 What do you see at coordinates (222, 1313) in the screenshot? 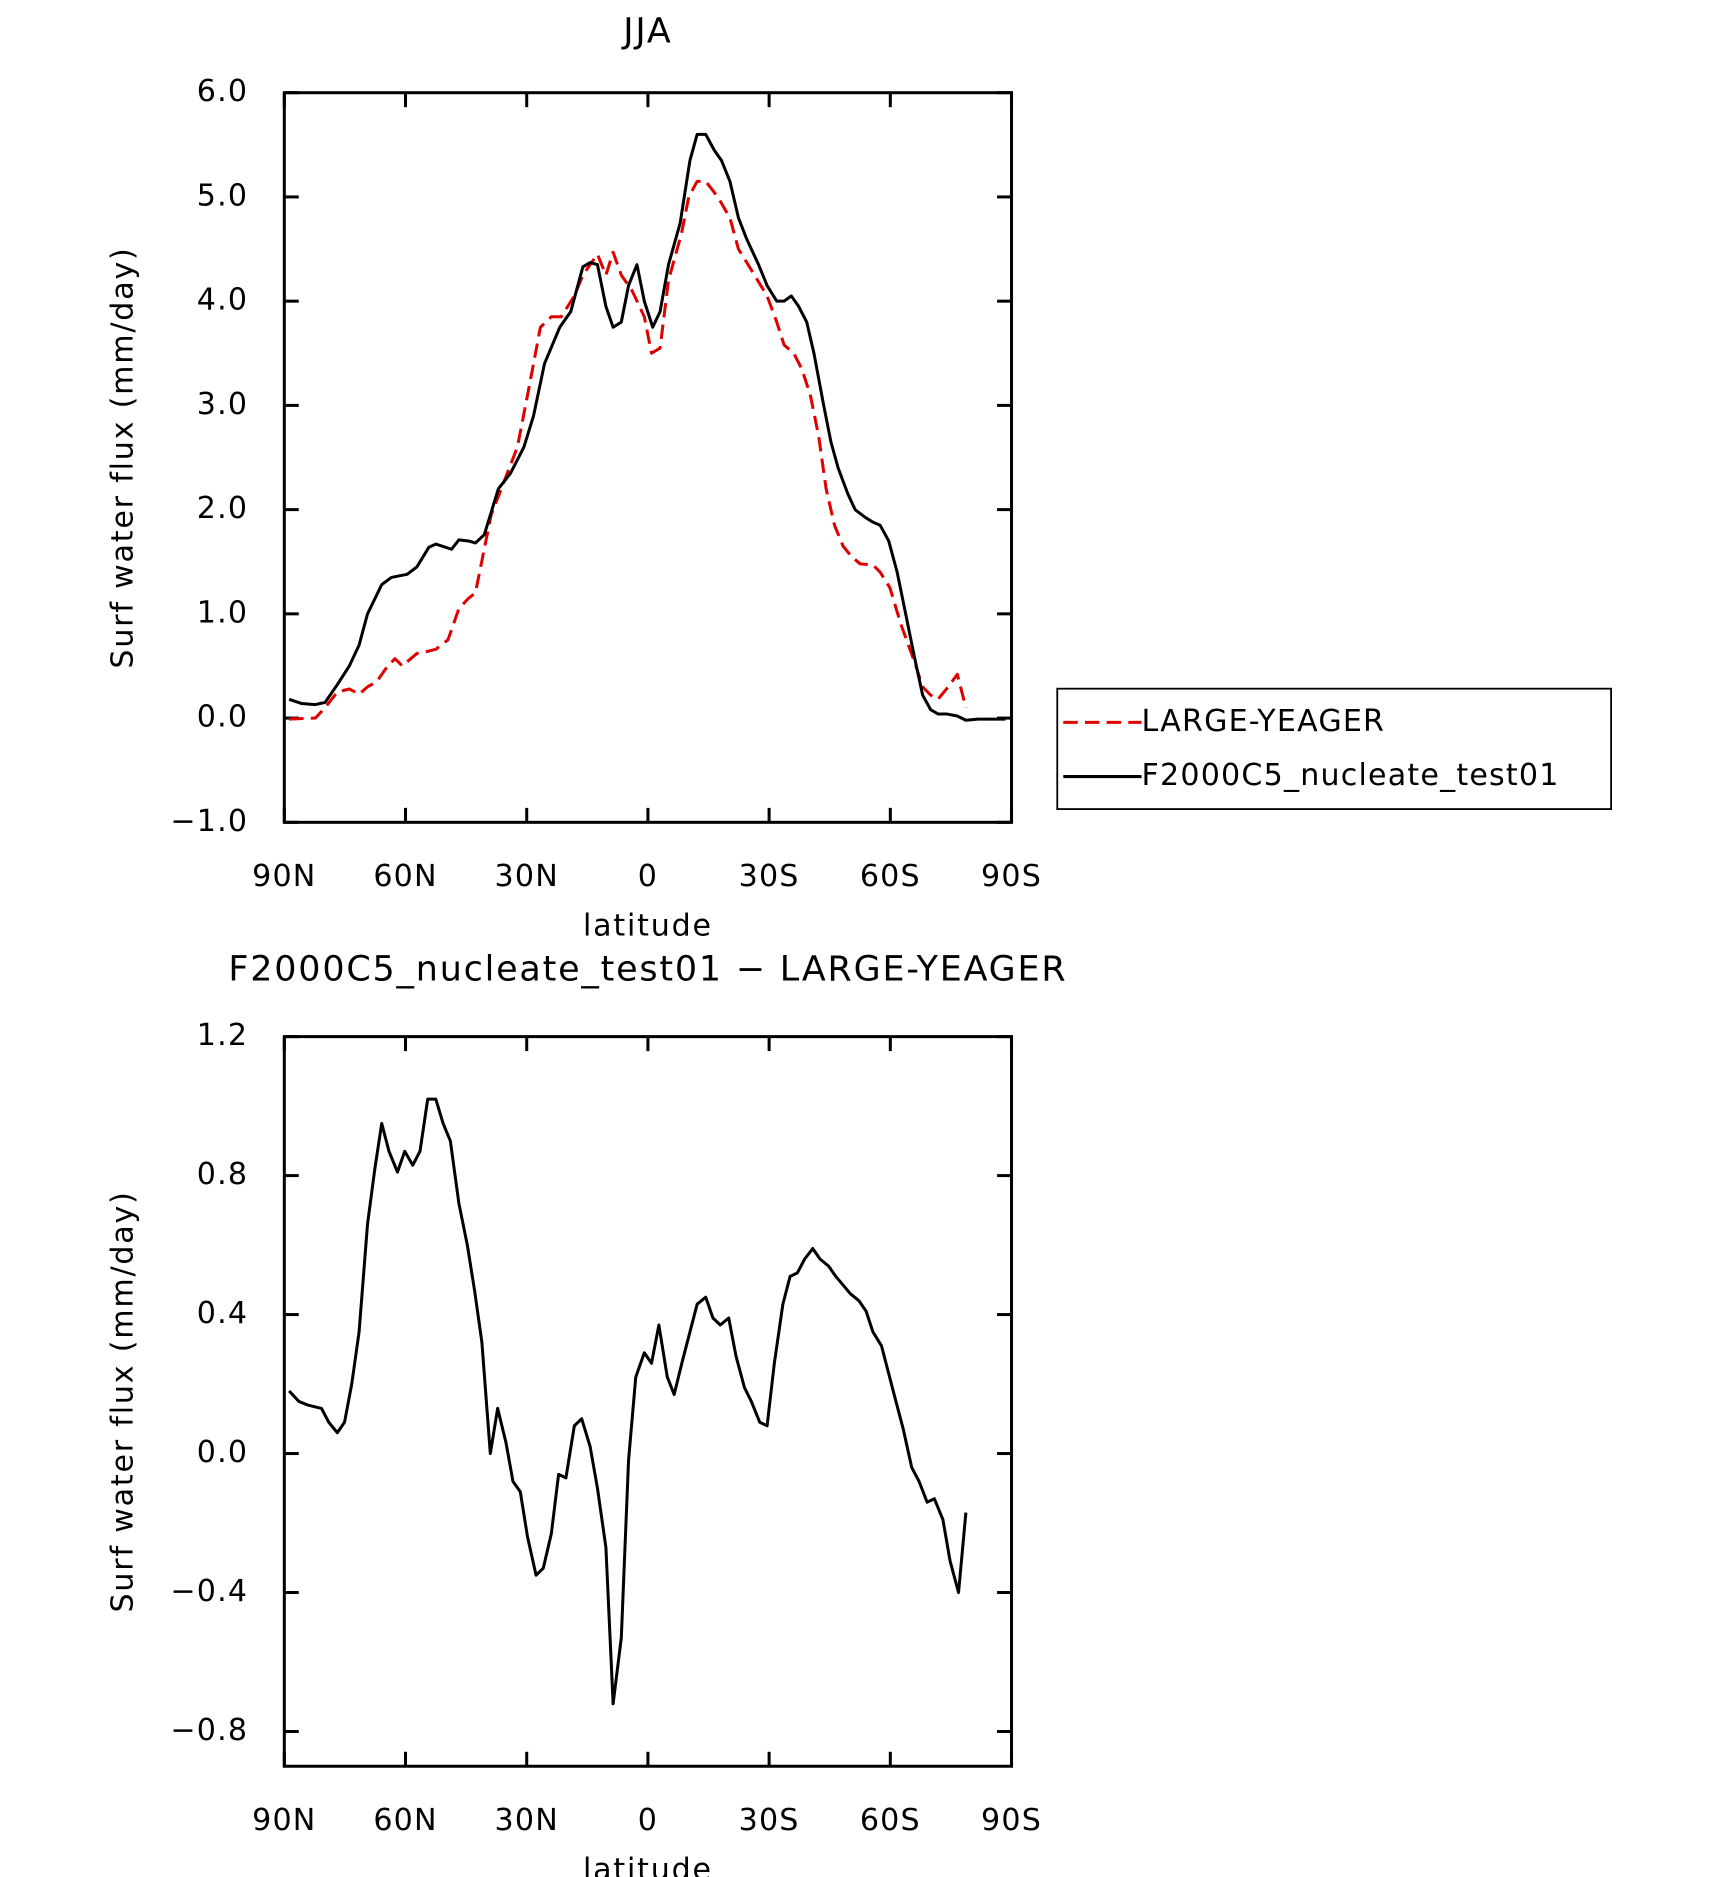
I see `y-tick-label: 0.4` at bounding box center [222, 1313].